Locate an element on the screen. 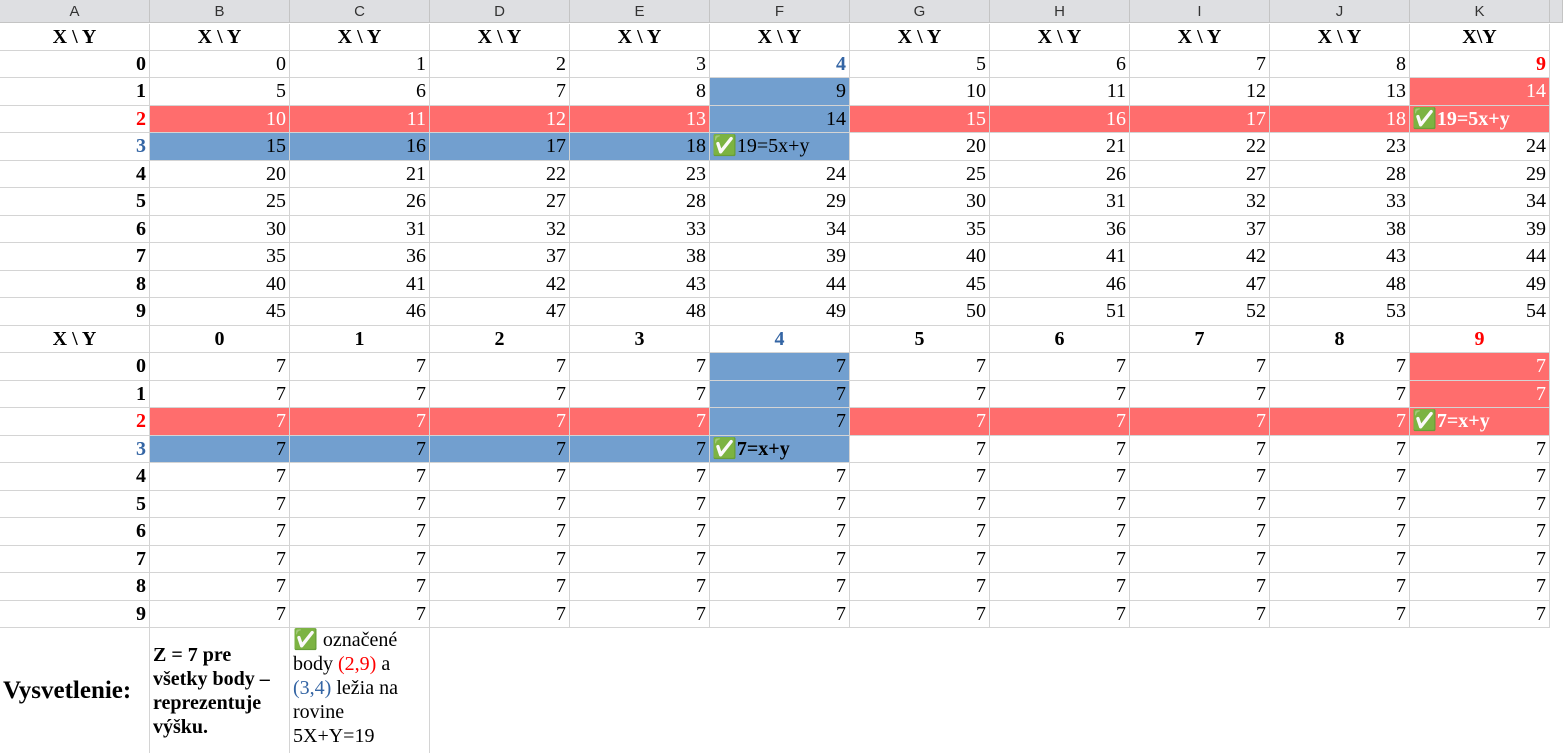 This screenshot has width=1563, height=753. cell-H1: X \ Y is located at coordinates (1060, 37).